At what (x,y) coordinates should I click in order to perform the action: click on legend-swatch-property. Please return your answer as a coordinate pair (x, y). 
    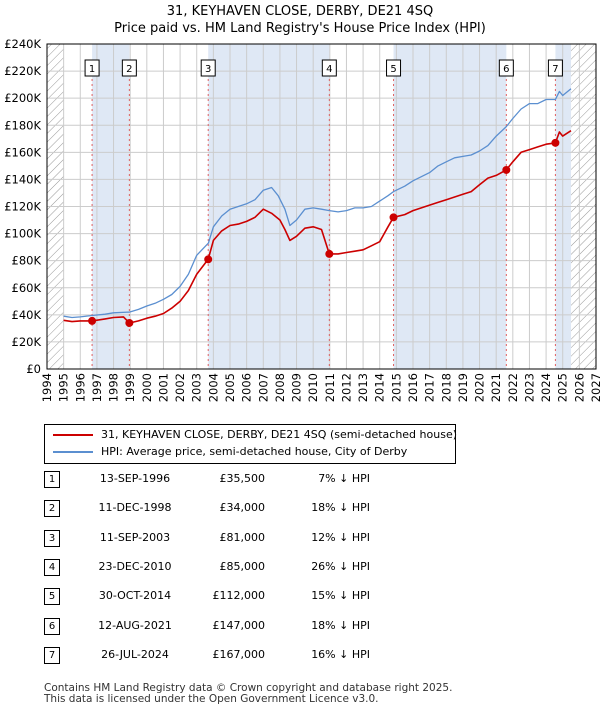
    Looking at the image, I should click on (73, 435).